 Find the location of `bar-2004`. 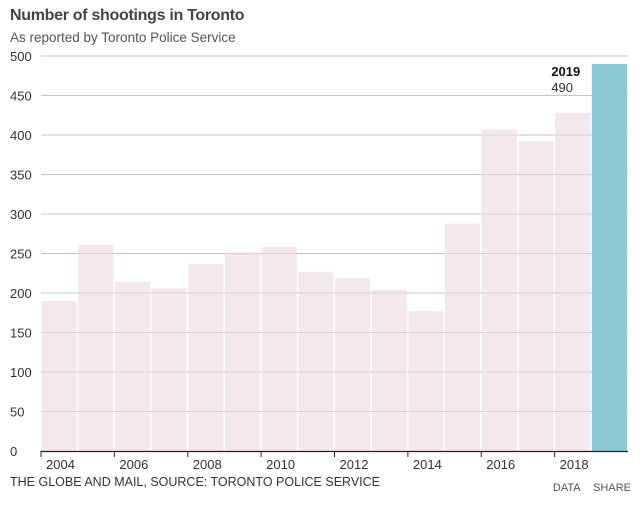

bar-2004 is located at coordinates (59, 375).